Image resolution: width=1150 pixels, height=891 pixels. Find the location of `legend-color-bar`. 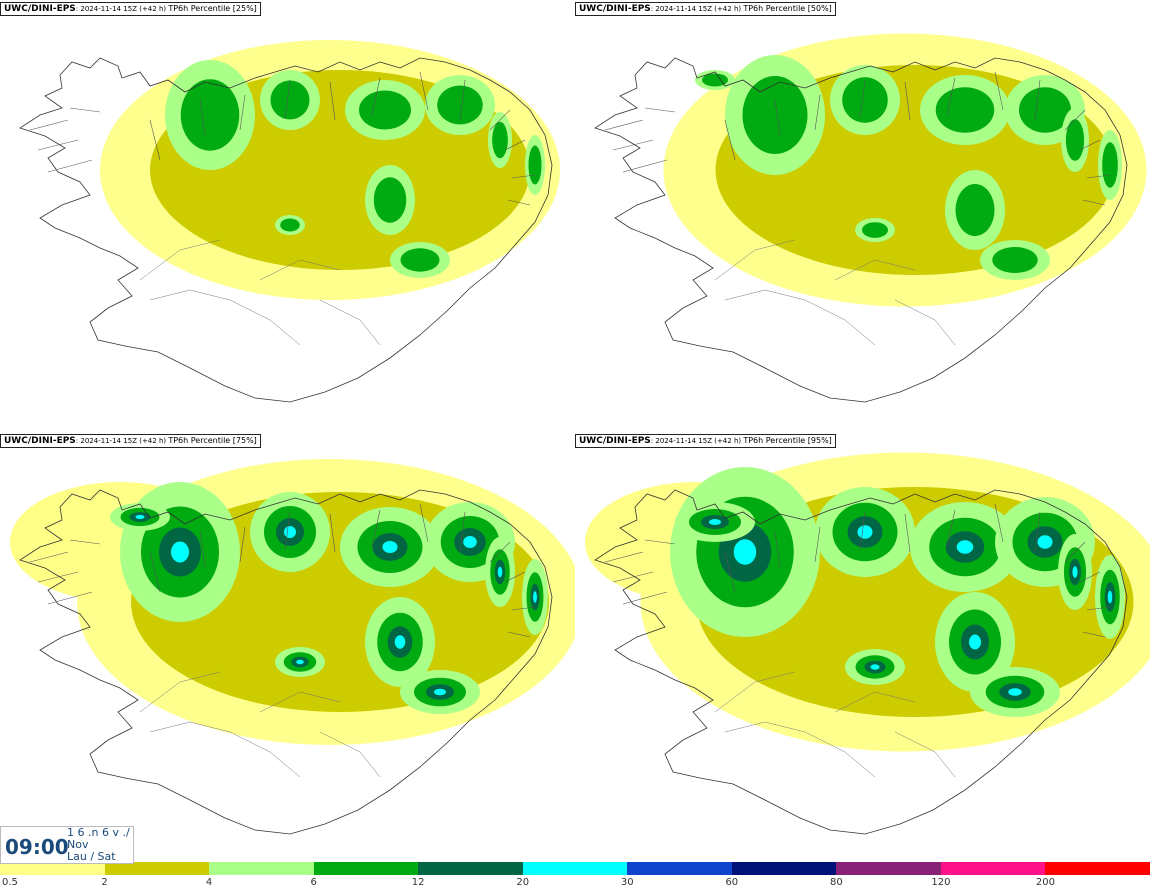

legend-color-bar is located at coordinates (575, 868).